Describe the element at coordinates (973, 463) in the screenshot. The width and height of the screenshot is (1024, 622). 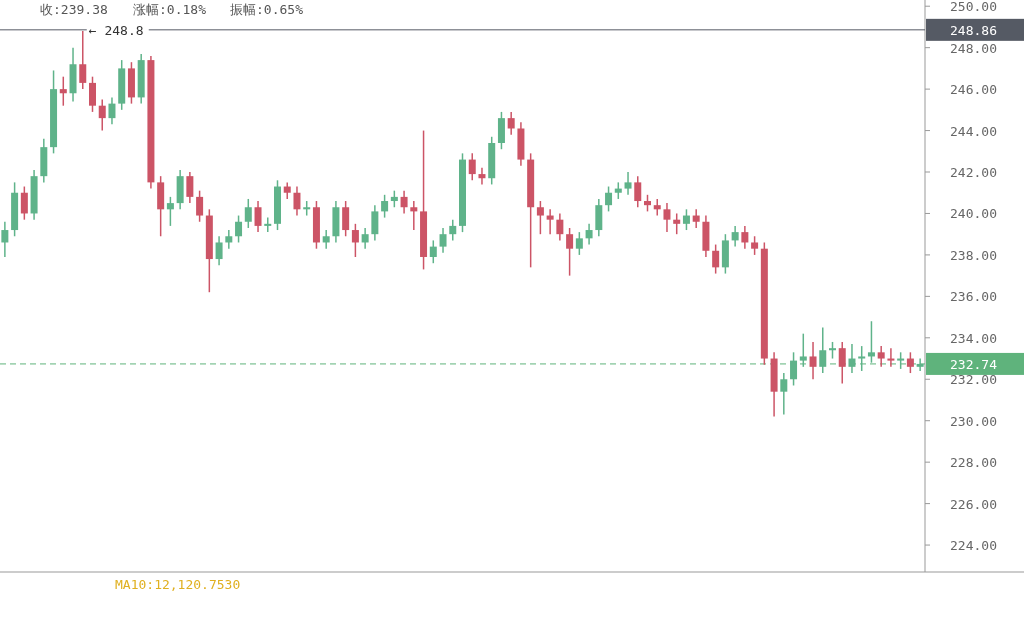
I see `y-tick-label: 228.00` at that location.